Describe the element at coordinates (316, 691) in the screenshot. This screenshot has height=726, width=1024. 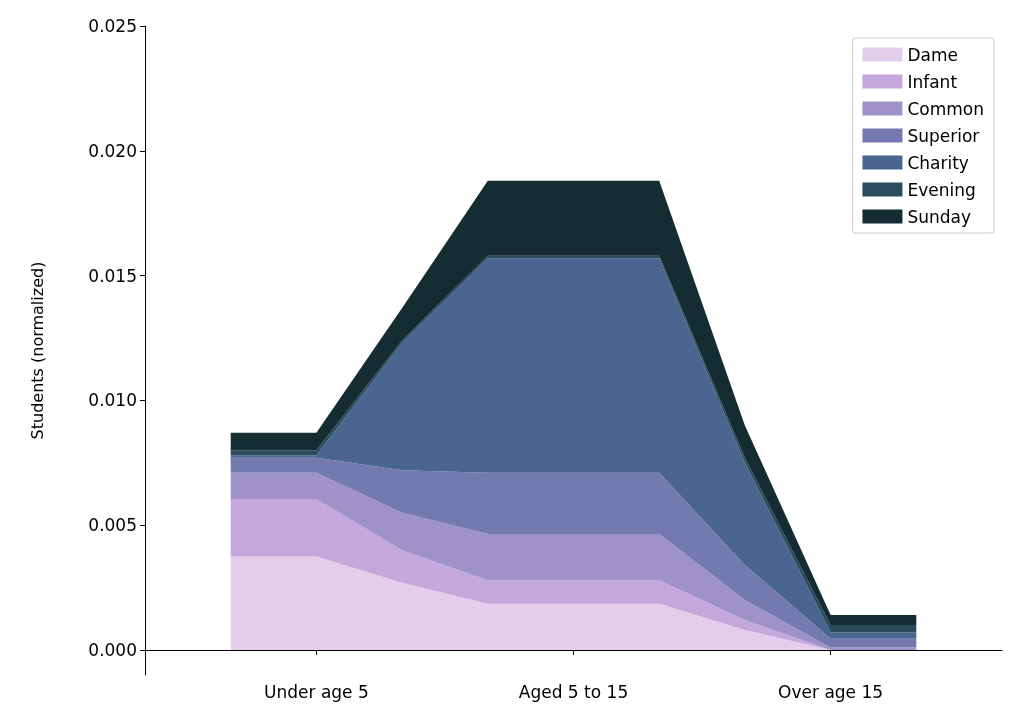
I see `x-tick-label: Under age 5` at that location.